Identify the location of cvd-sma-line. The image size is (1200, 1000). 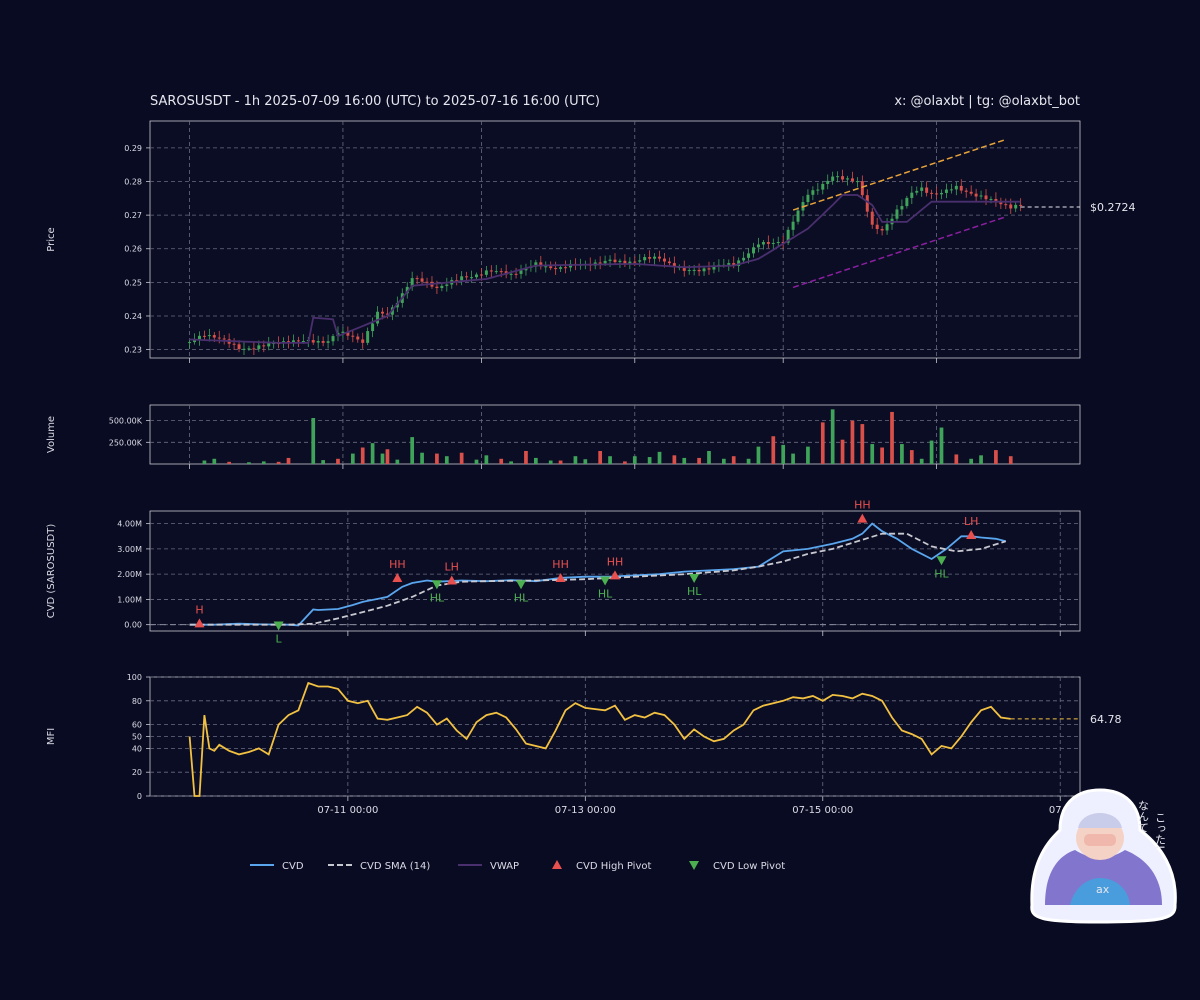
(598, 579).